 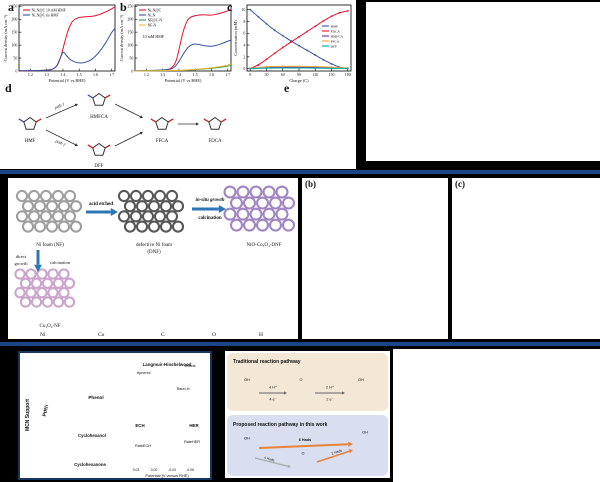 What do you see at coordinates (50, 245) in the screenshot?
I see `nf-label: Ni foam (NF)` at bounding box center [50, 245].